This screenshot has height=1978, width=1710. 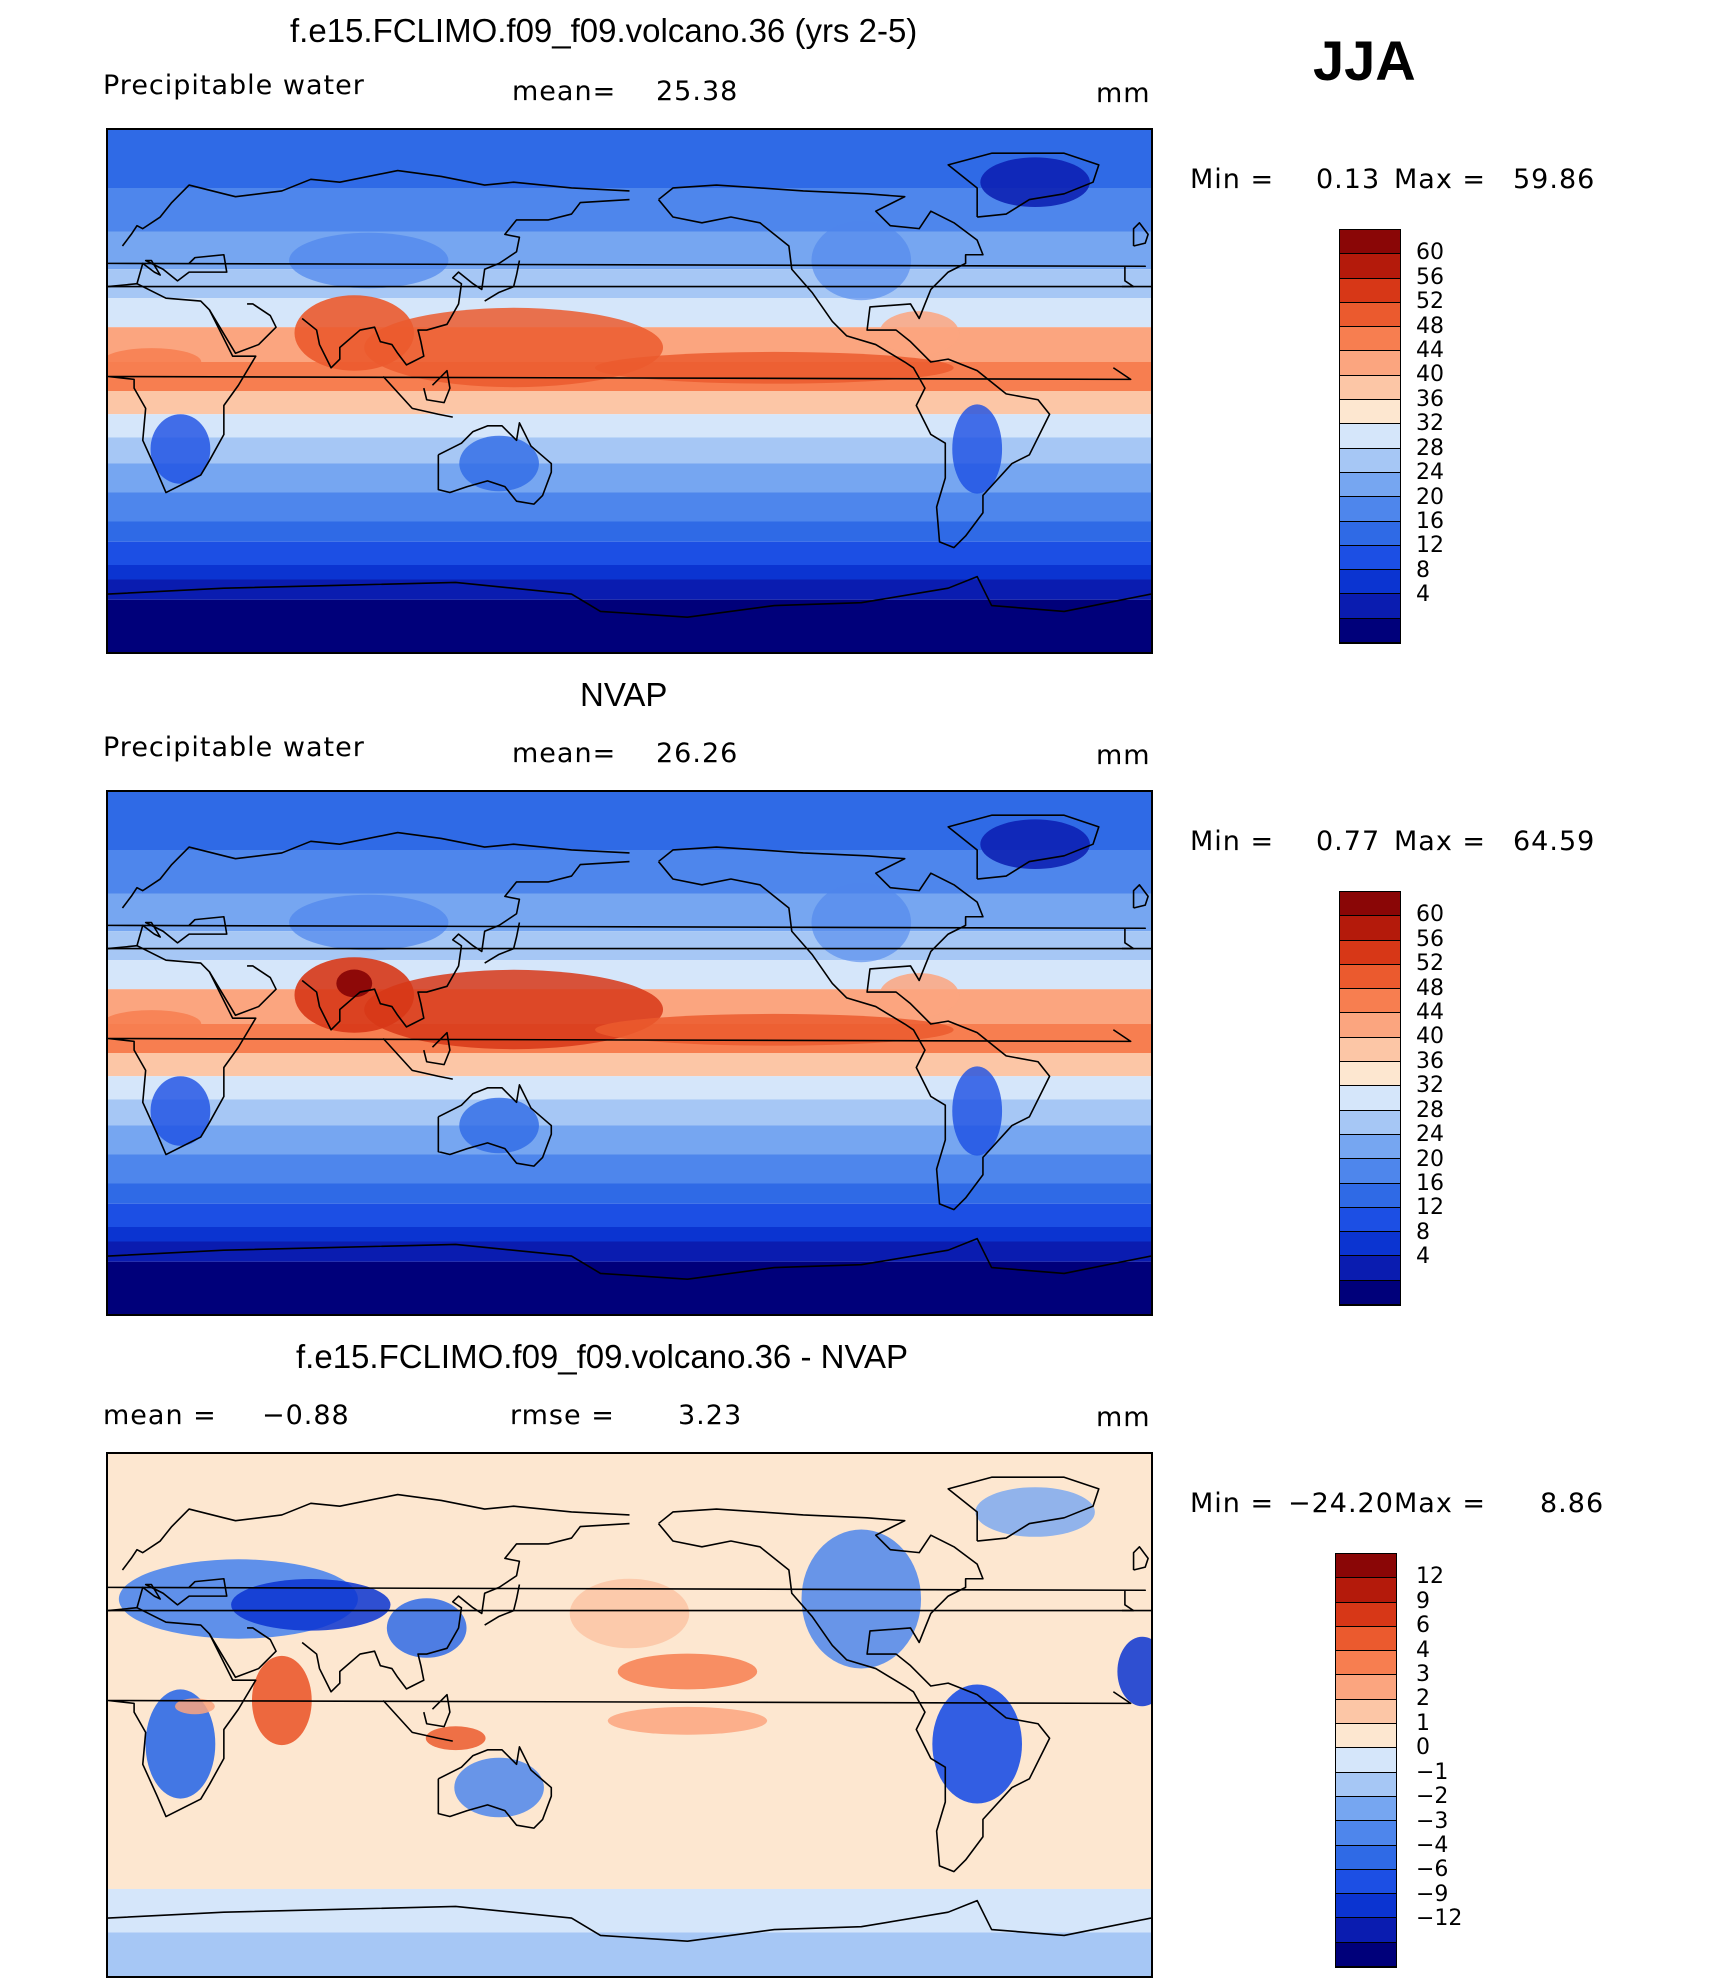 What do you see at coordinates (564, 91) in the screenshot?
I see `panel1-mean-label: mean=` at bounding box center [564, 91].